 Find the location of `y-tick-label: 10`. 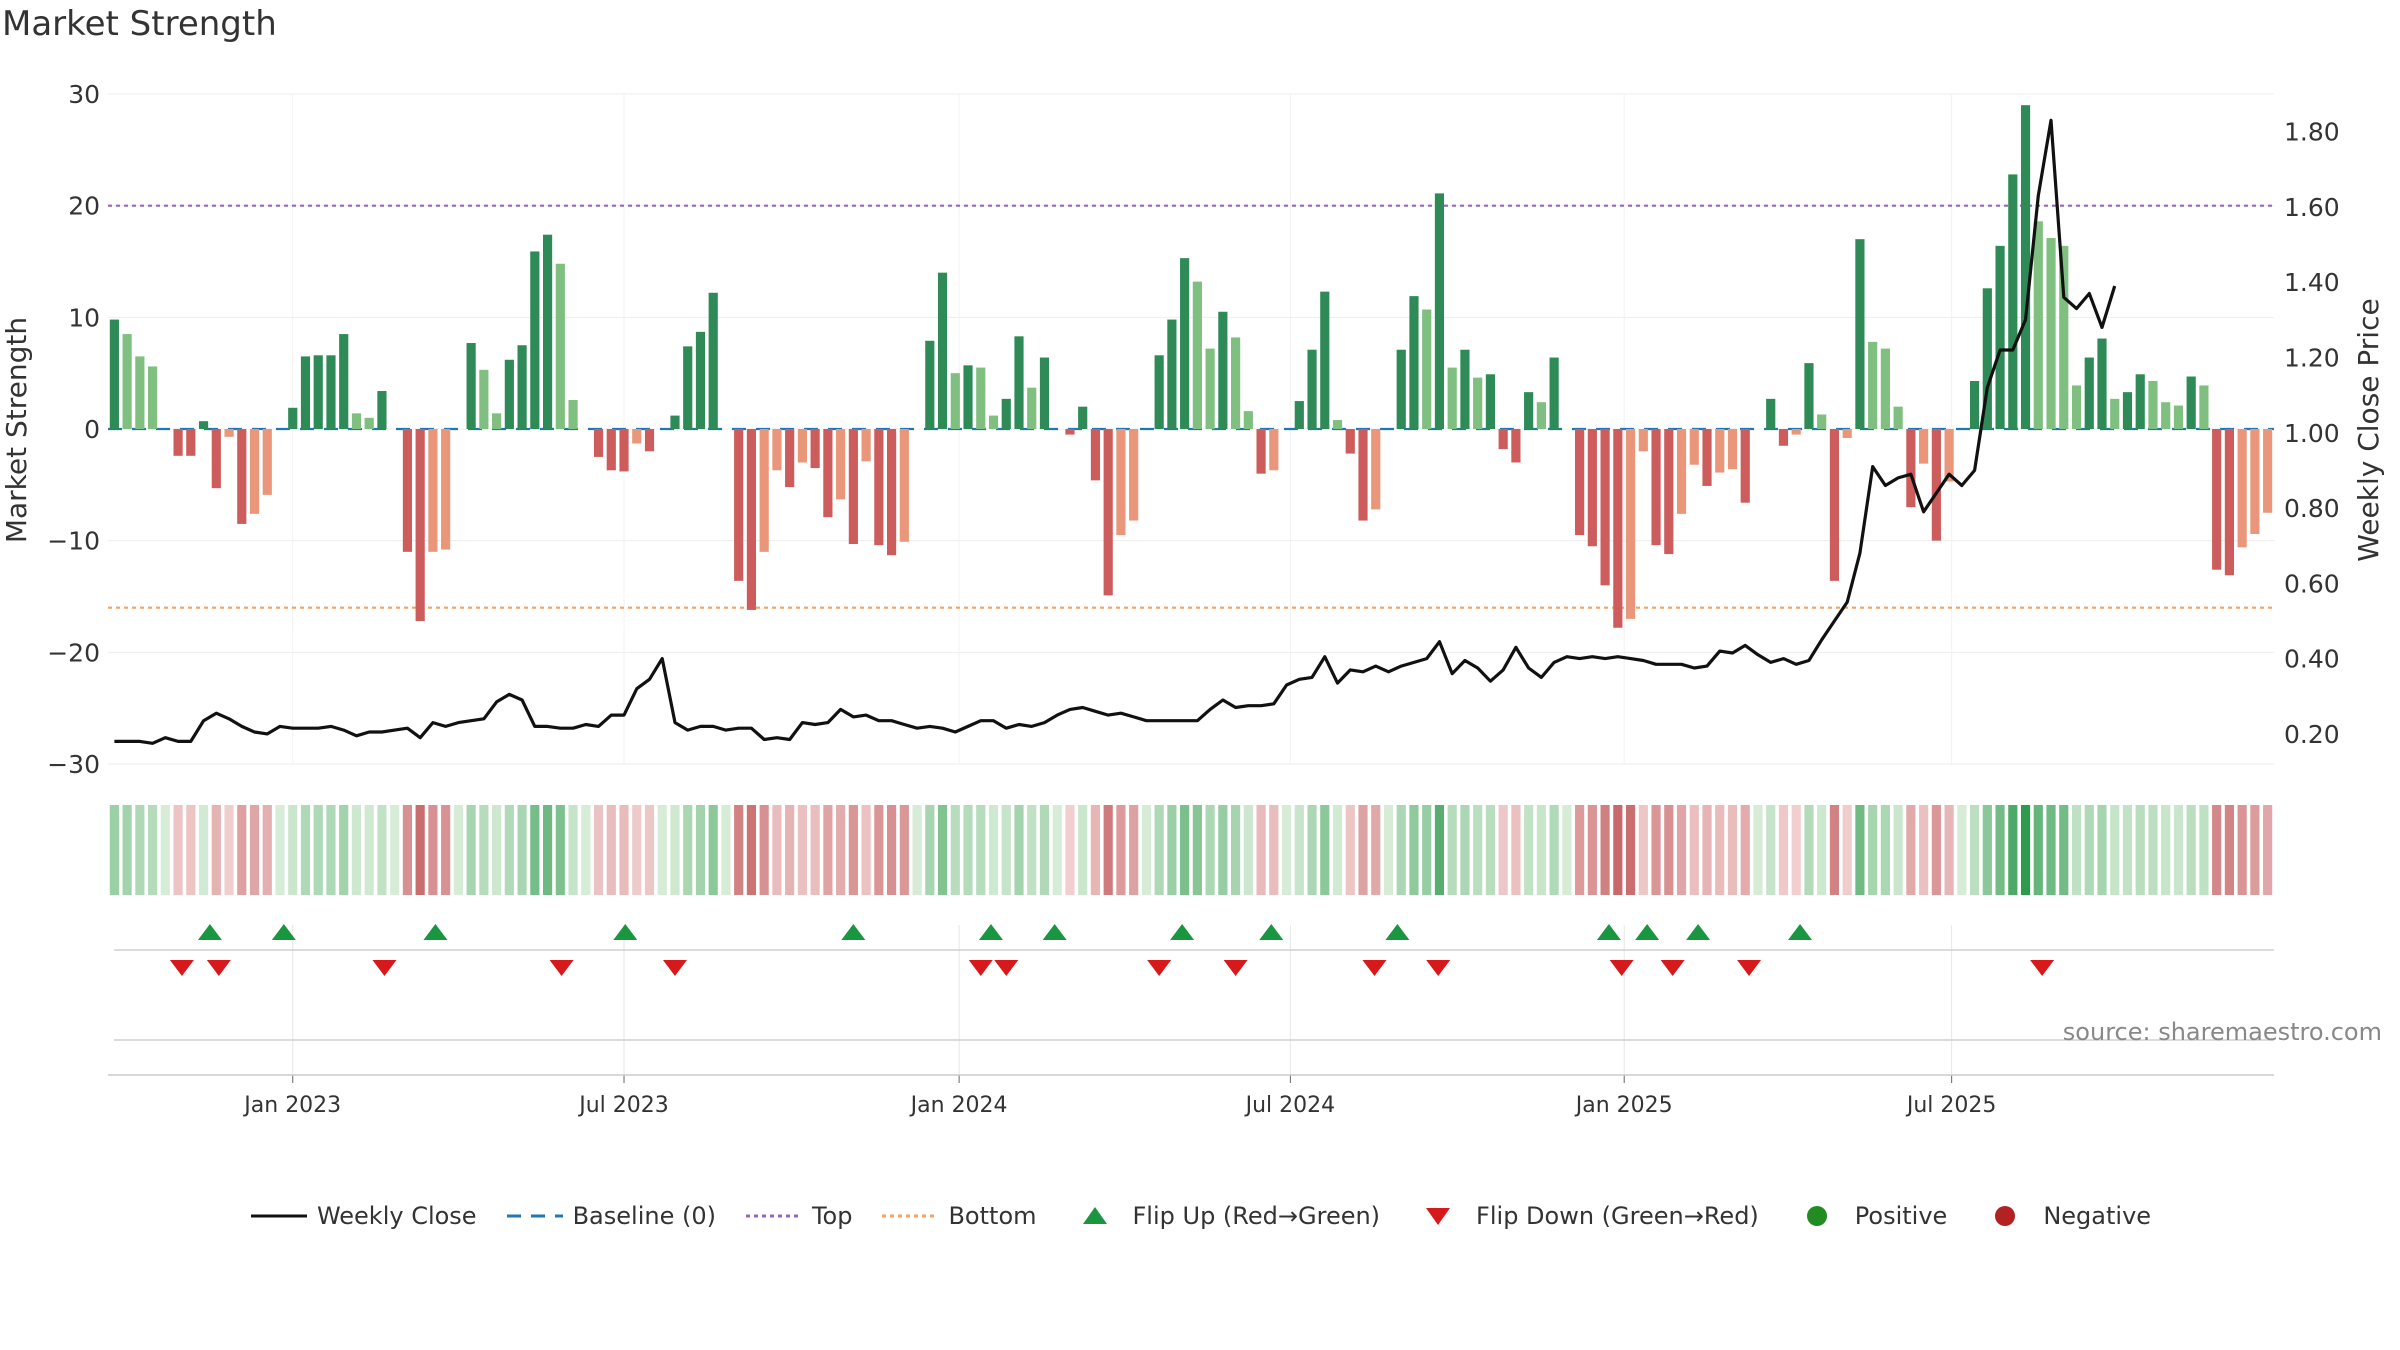

y-tick-label: 10 is located at coordinates (84, 317).